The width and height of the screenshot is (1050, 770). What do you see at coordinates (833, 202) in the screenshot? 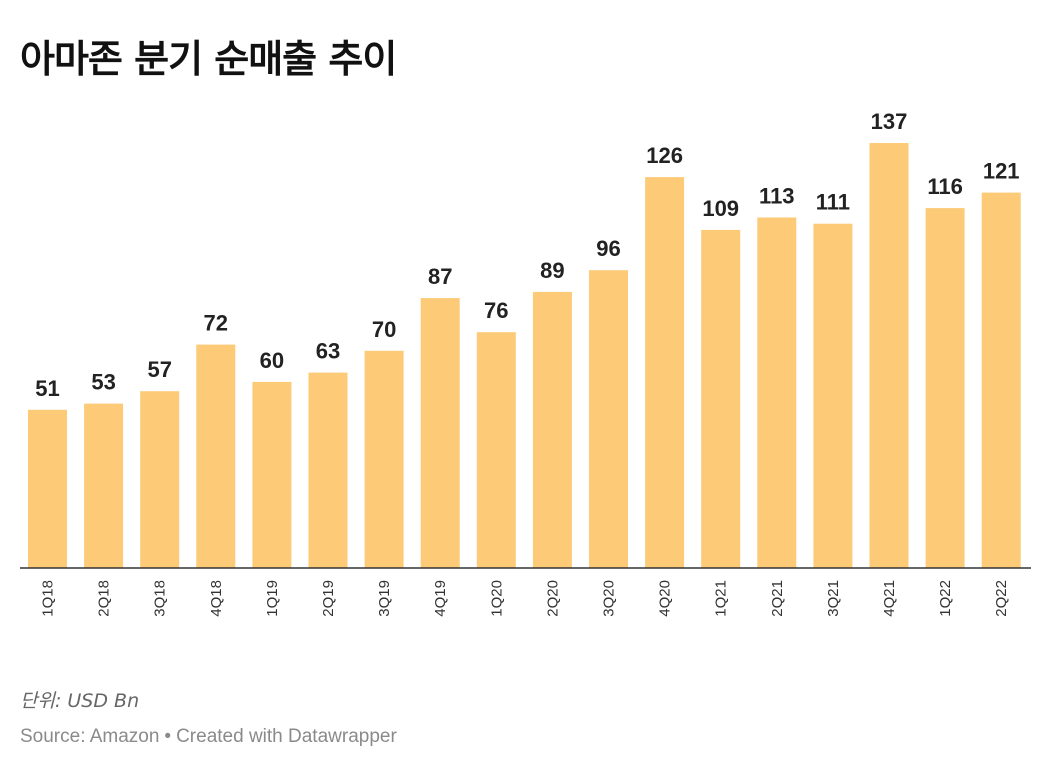
I see `value-label-3Q21: 111` at bounding box center [833, 202].